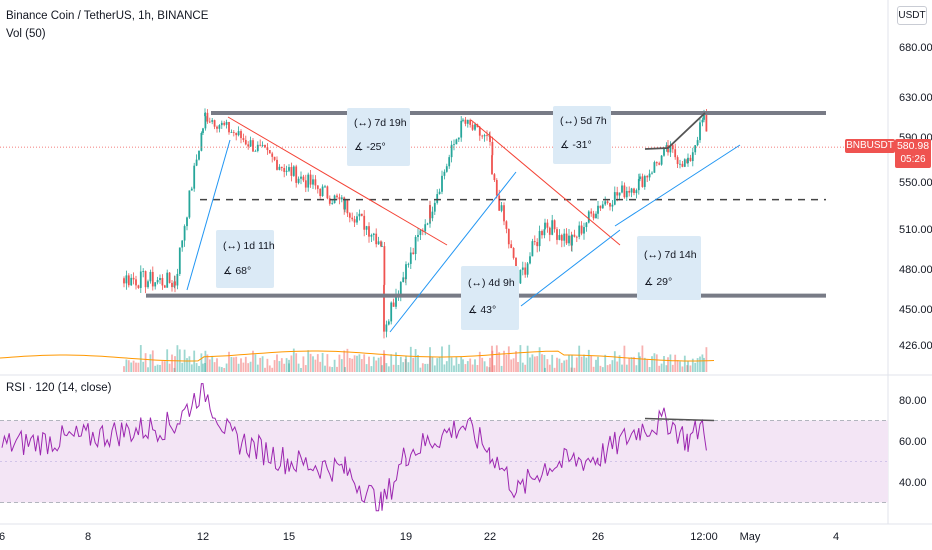  Describe the element at coordinates (444, 461) in the screenshot. I see `rsi-band` at that location.